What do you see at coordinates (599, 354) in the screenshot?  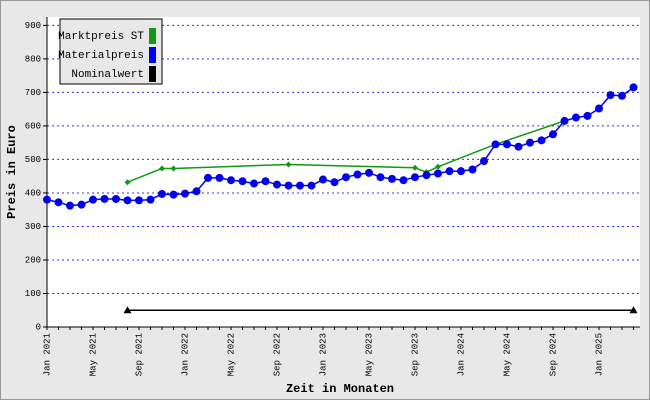 I see `x-tick-label: Jan 2025` at bounding box center [599, 354].